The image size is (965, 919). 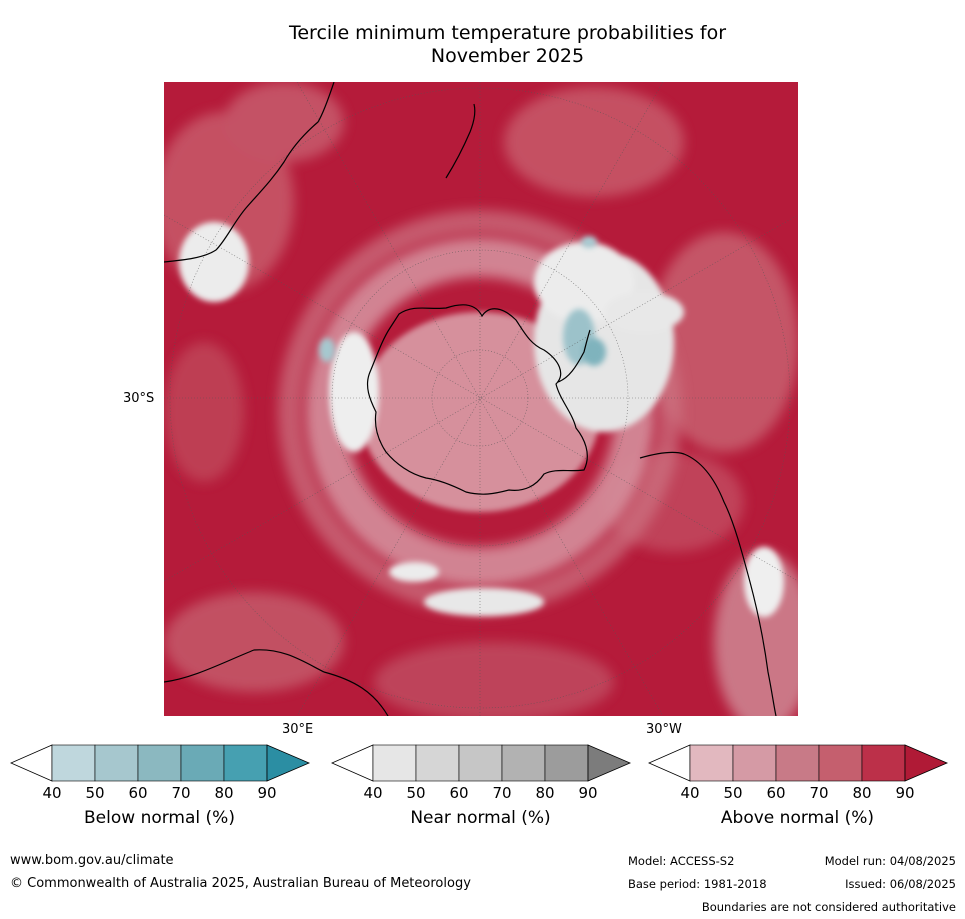 I want to click on issued-text: Issued: 06/08/2025, so click(x=900, y=884).